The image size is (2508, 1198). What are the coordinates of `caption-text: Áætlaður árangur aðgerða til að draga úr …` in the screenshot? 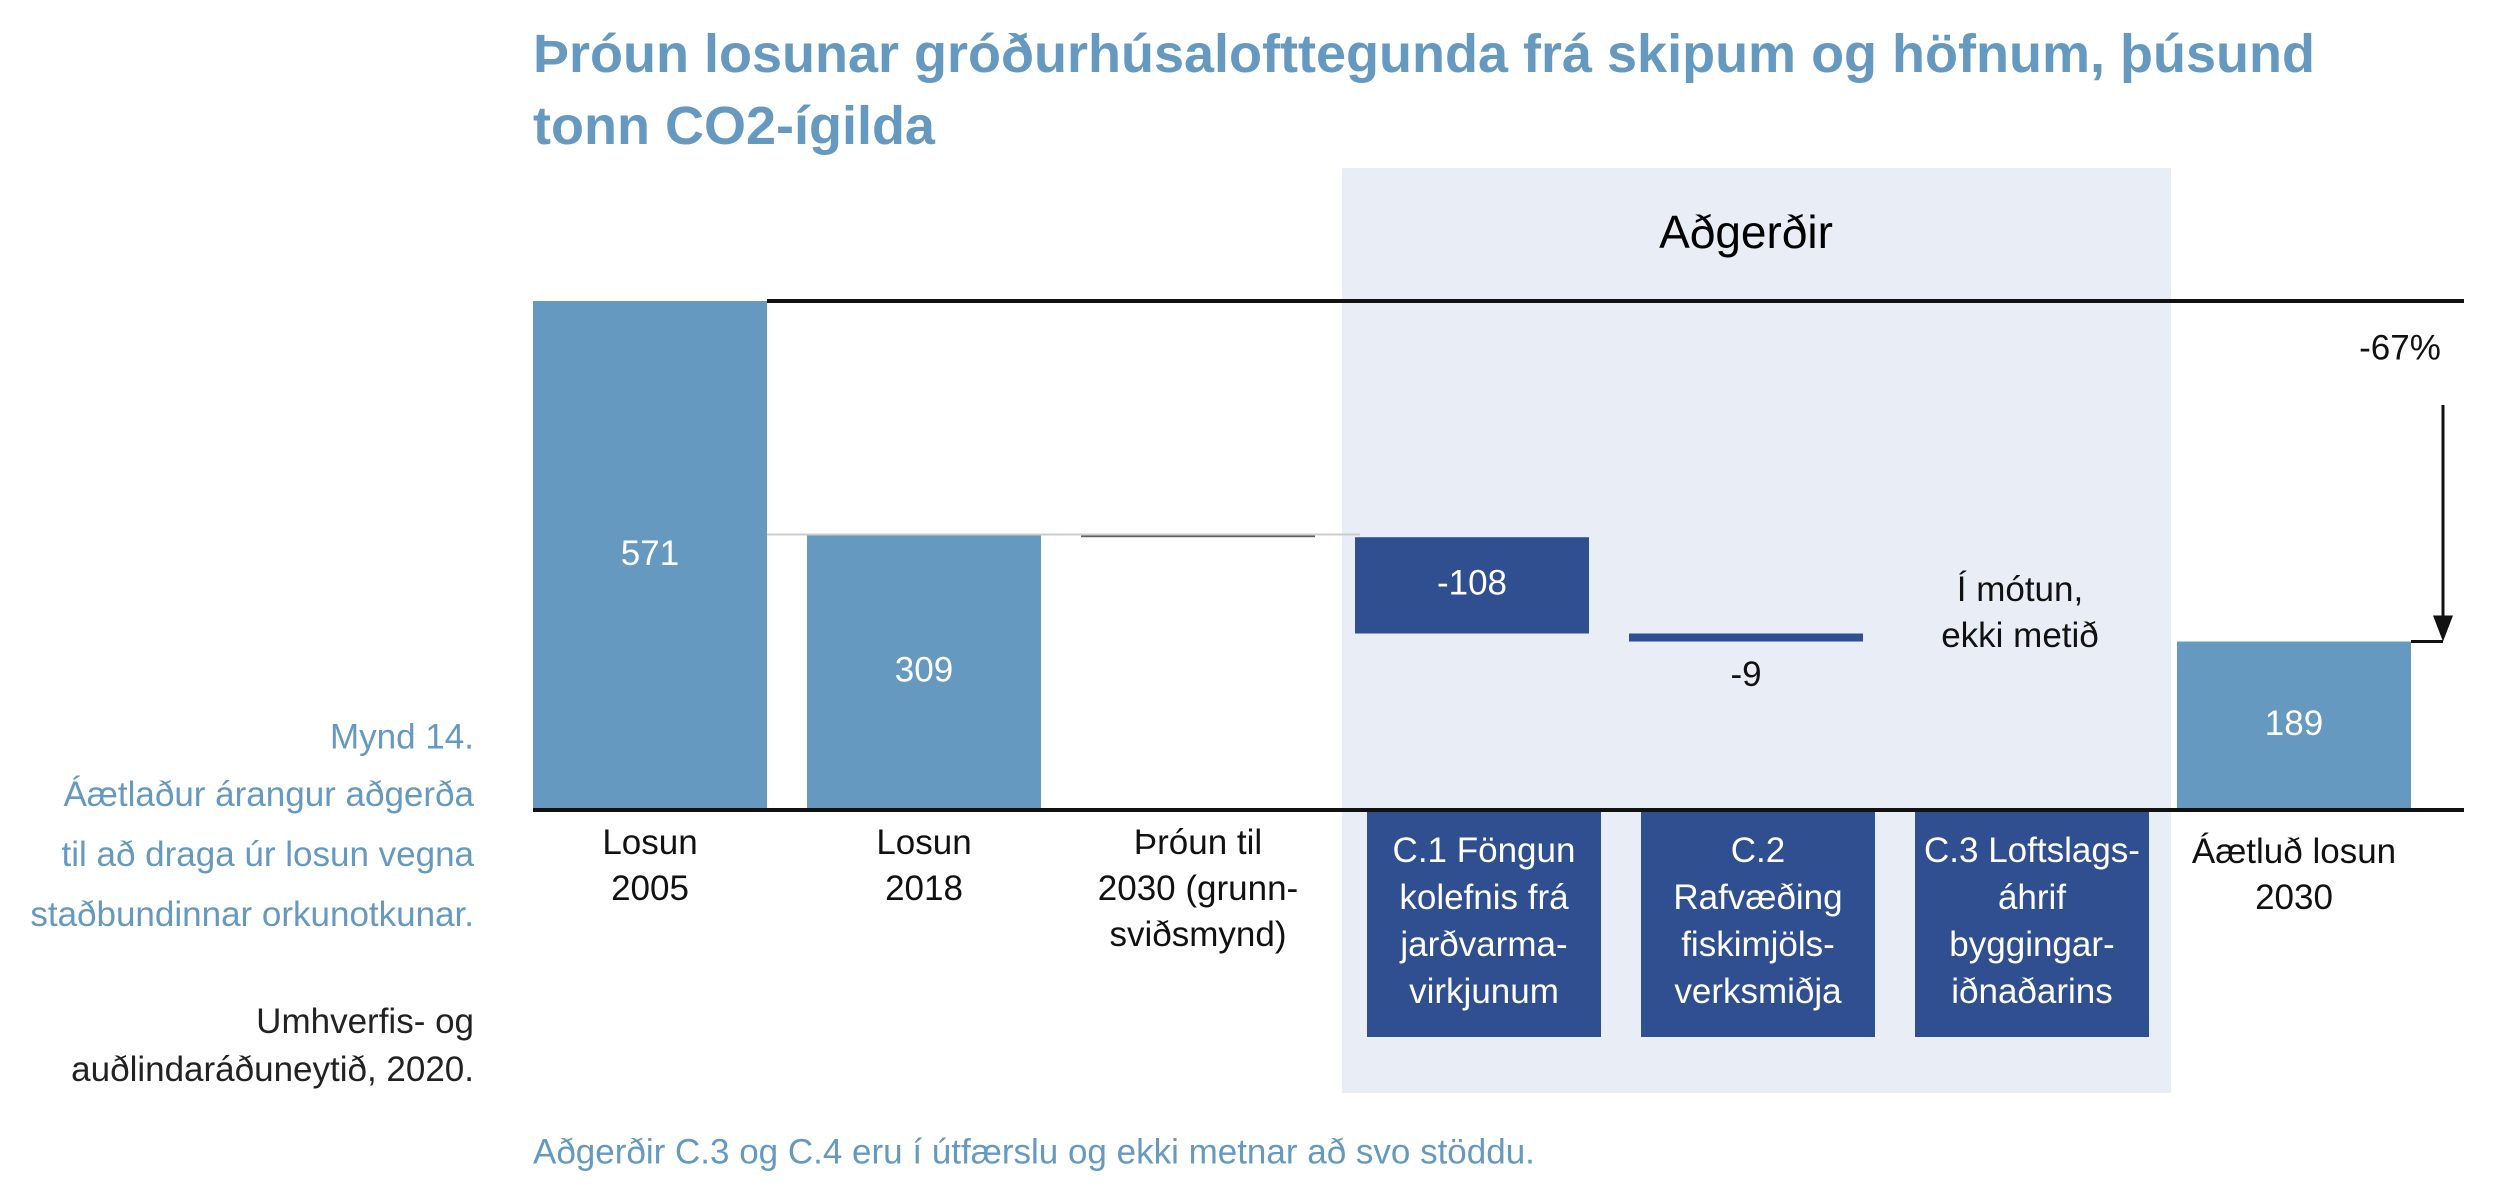 It's located at (252, 854).